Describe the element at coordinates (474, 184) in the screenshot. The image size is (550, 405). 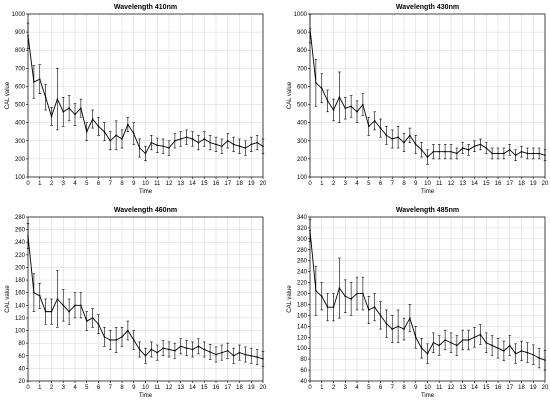
I see `x-tick-label: 14` at that location.